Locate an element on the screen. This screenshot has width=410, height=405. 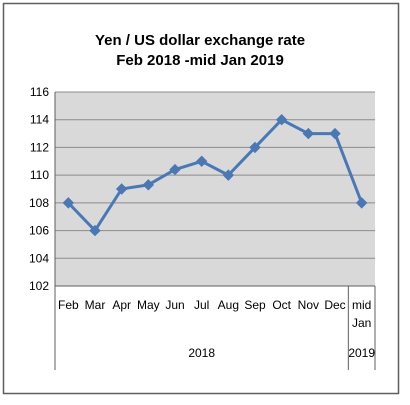
x-tick-label: Nov is located at coordinates (308, 305).